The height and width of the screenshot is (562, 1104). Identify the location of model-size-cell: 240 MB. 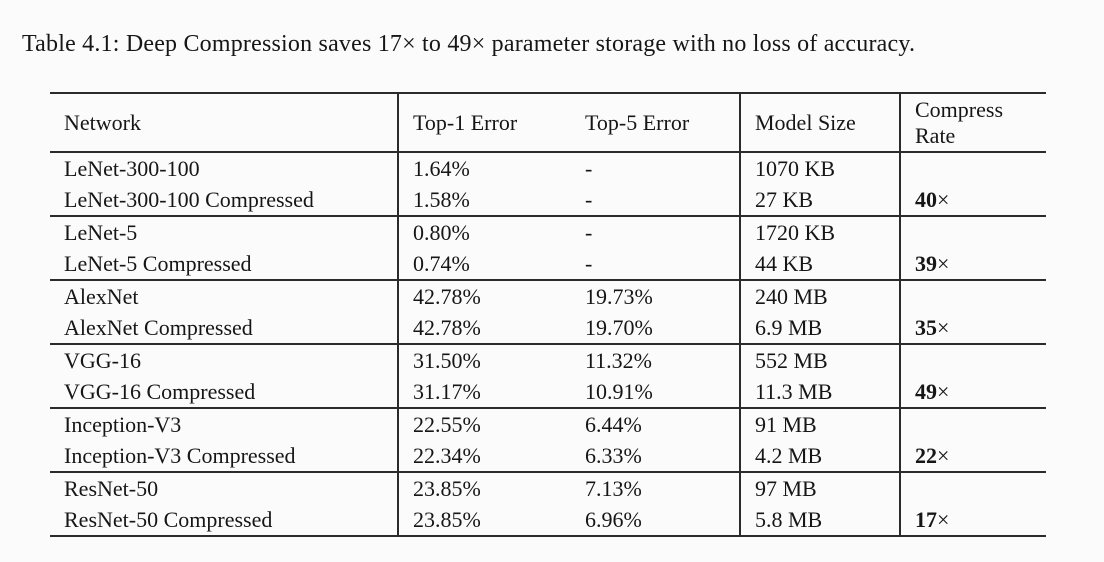
(819, 296).